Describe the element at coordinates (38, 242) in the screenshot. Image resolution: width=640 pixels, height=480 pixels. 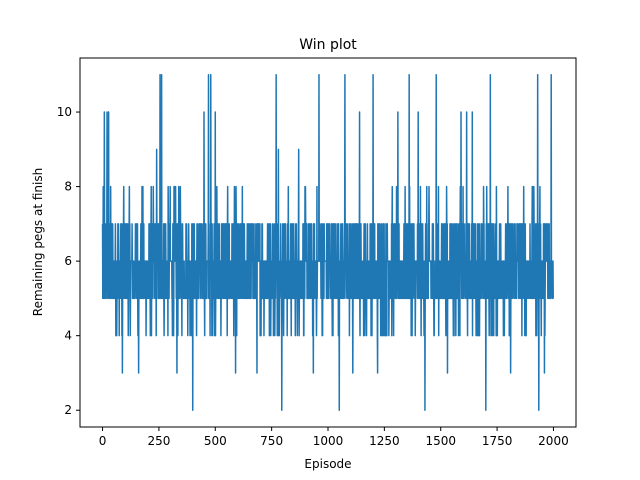
I see `y-axis-label: Remaining pegs at finish` at that location.